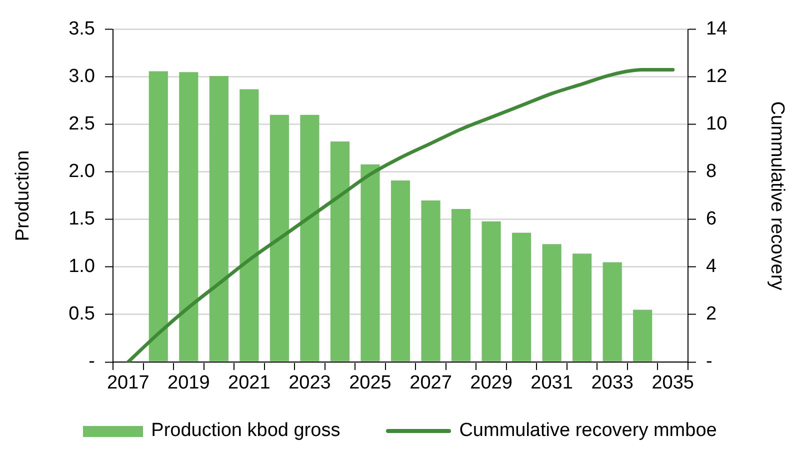 Image resolution: width=800 pixels, height=472 pixels. What do you see at coordinates (81, 267) in the screenshot?
I see `y-tick-label: 1.0` at bounding box center [81, 267].